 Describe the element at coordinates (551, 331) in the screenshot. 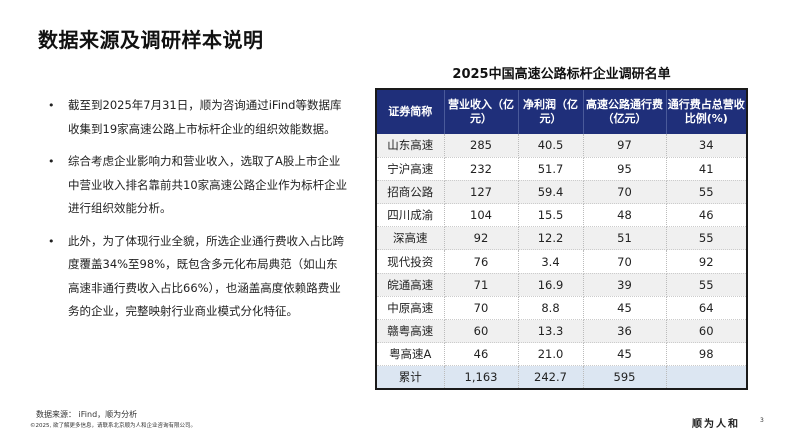

I see `table-cell: 13.3` at that location.